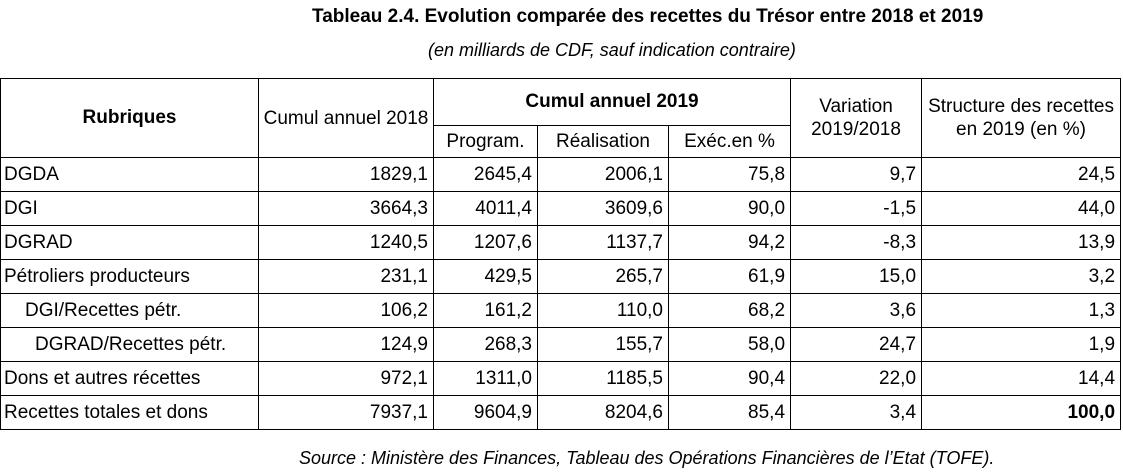 The image size is (1123, 473). What do you see at coordinates (129, 242) in the screenshot?
I see `row-label: DGRAD` at bounding box center [129, 242].